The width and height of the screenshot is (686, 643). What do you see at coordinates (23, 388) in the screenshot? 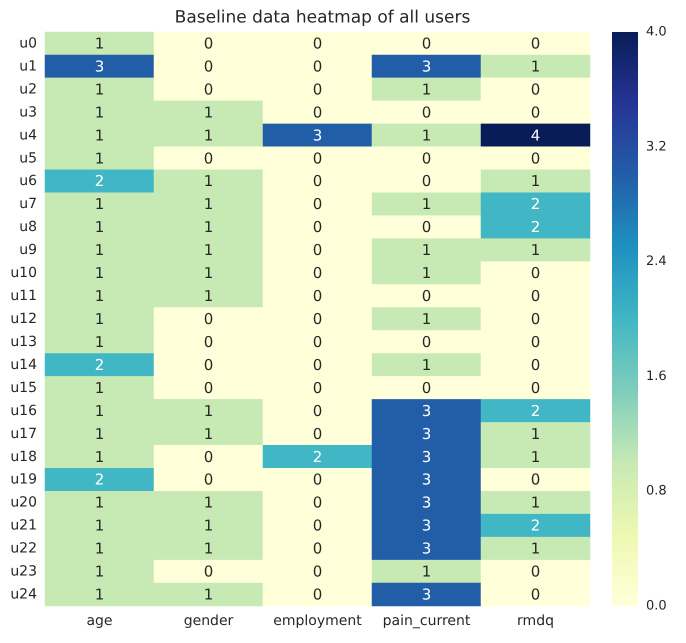
I see `y-tick-label: u15` at bounding box center [23, 388].